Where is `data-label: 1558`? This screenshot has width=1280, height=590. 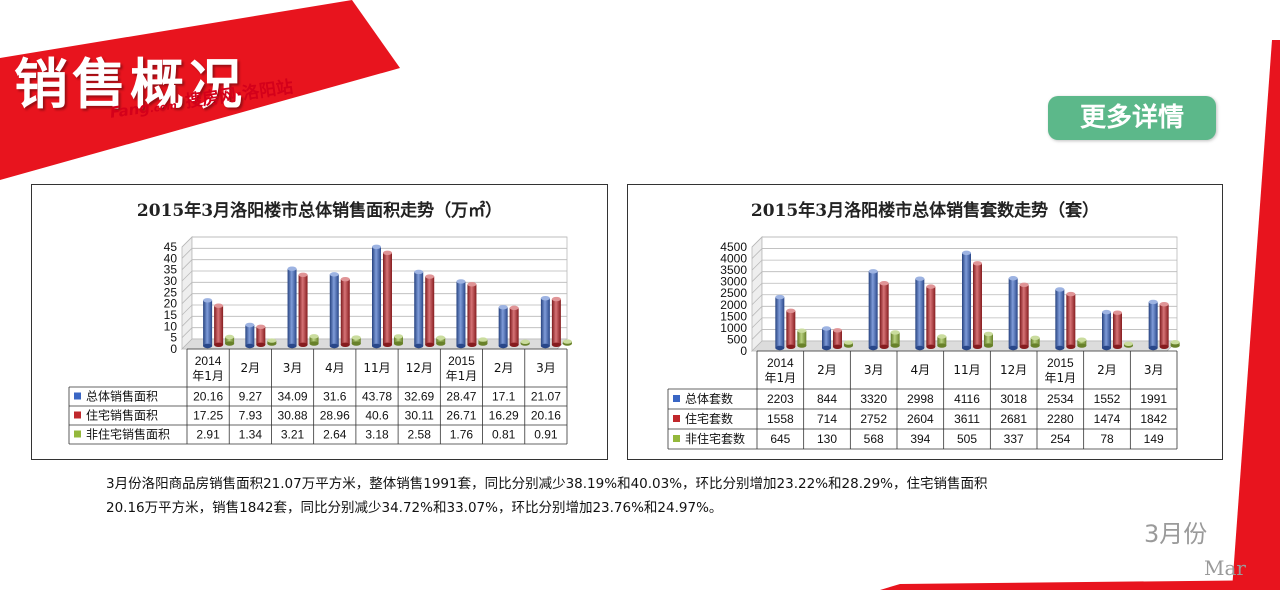
data-label: 1558 is located at coordinates (780, 419).